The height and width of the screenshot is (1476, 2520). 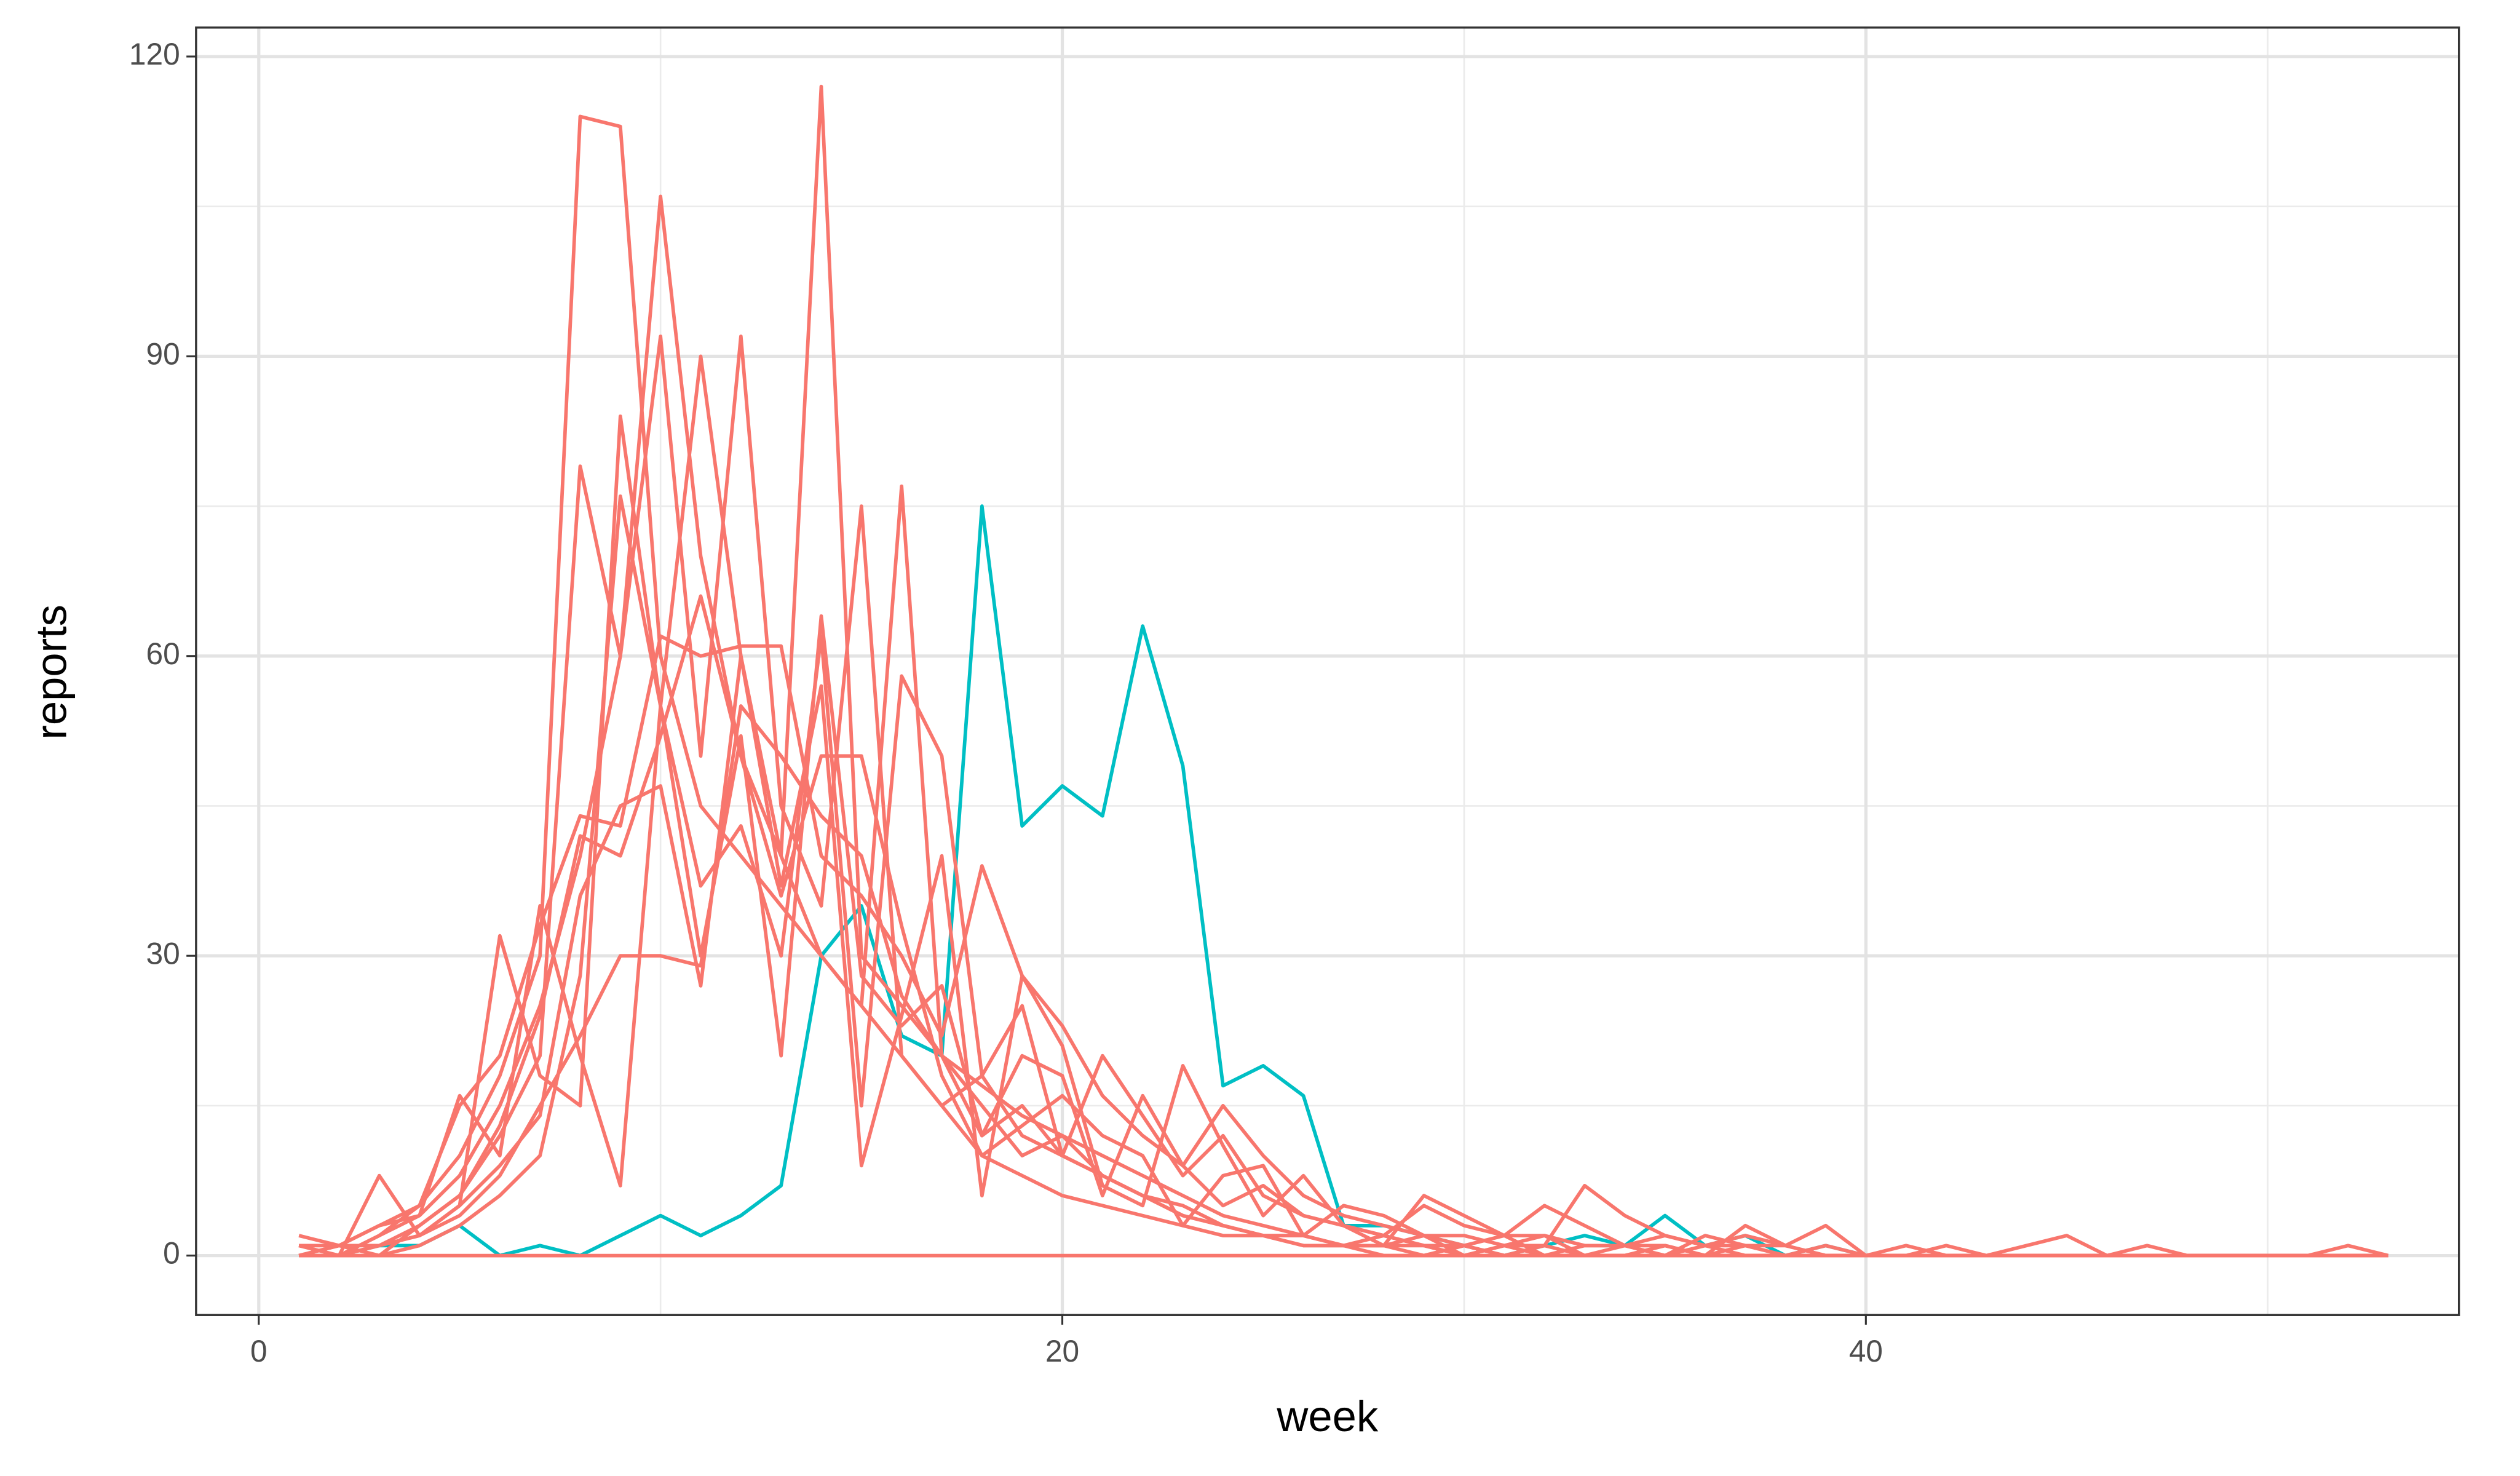 I want to click on y-tick-label: 90, so click(x=163, y=353).